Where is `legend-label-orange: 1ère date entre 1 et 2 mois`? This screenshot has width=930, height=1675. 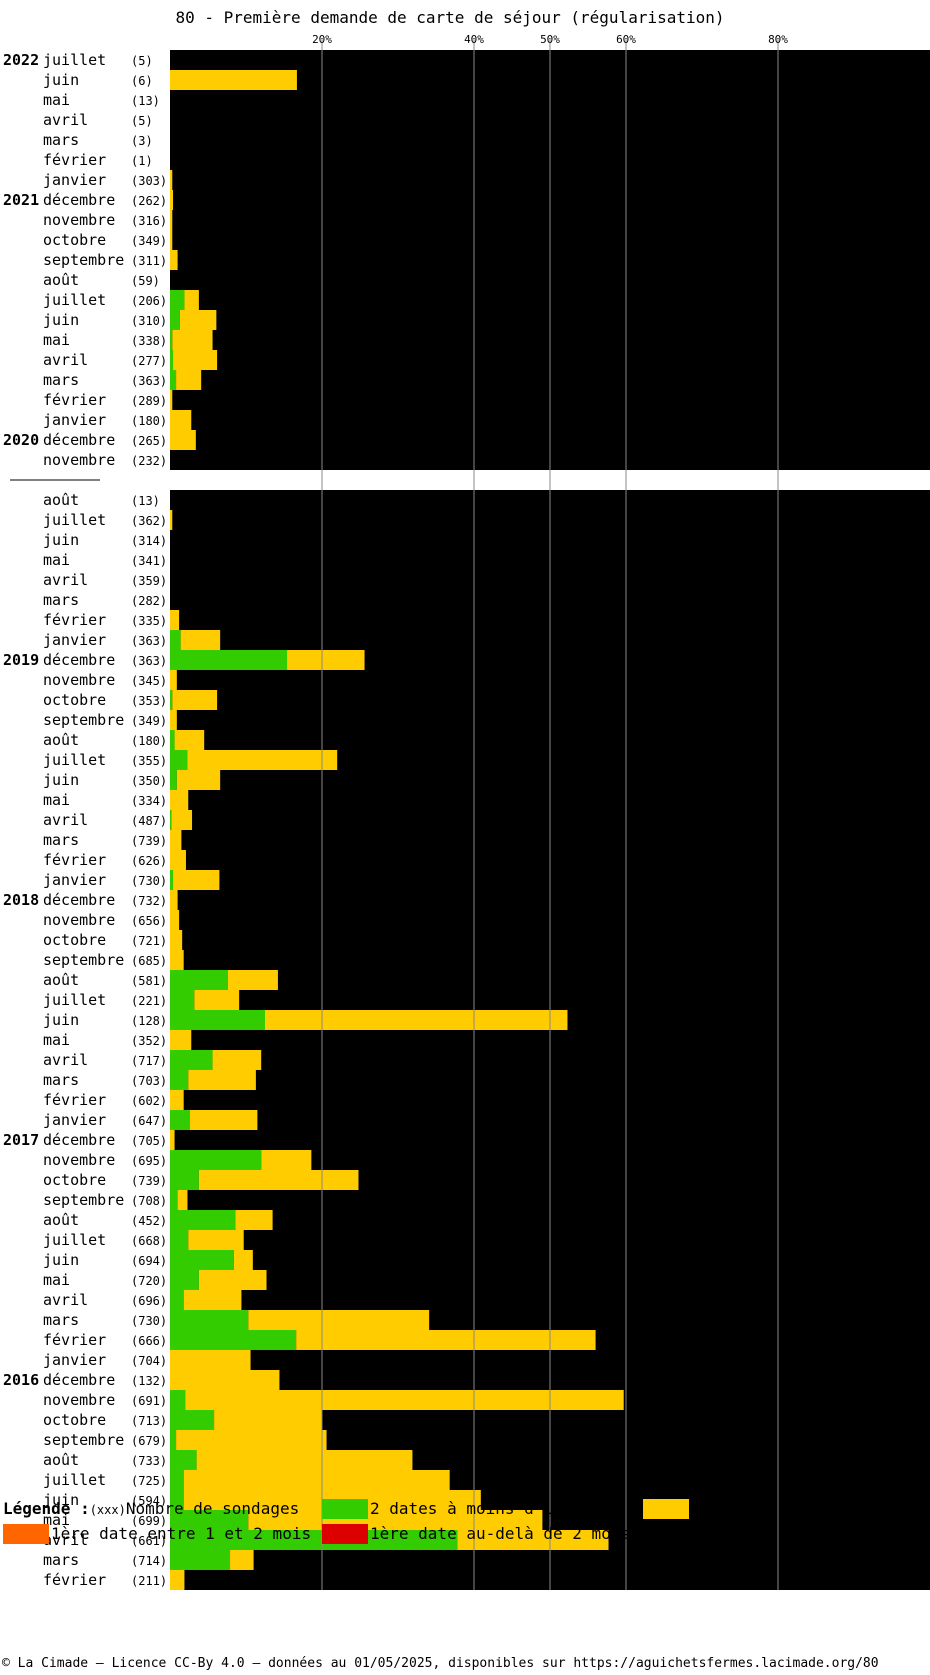
legend-label-orange: 1ère date entre 1 et 2 mois is located at coordinates (181, 1533).